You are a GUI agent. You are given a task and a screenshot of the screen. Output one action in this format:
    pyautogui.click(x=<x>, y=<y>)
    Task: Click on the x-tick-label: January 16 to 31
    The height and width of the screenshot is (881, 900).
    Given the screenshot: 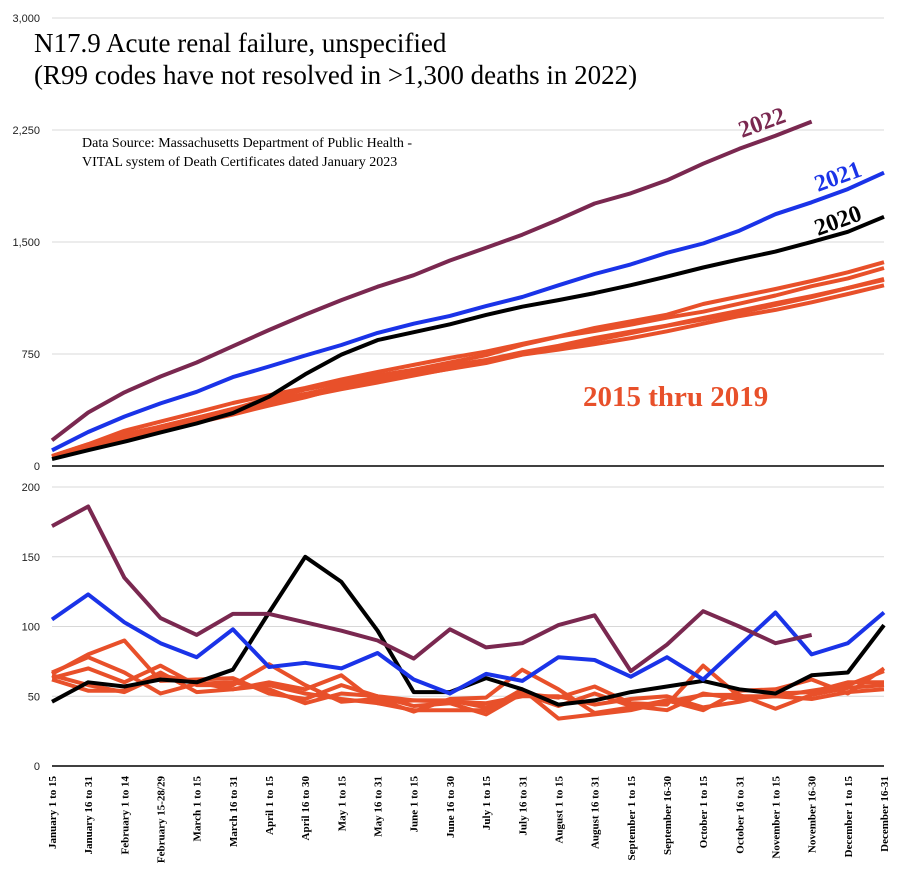 What is the action you would take?
    pyautogui.click(x=89, y=815)
    